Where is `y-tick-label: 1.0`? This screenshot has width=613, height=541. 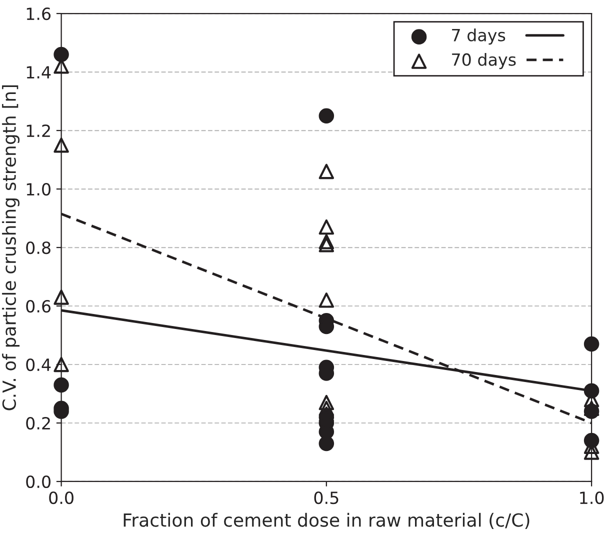
y-tick-label: 1.0 is located at coordinates (38, 189).